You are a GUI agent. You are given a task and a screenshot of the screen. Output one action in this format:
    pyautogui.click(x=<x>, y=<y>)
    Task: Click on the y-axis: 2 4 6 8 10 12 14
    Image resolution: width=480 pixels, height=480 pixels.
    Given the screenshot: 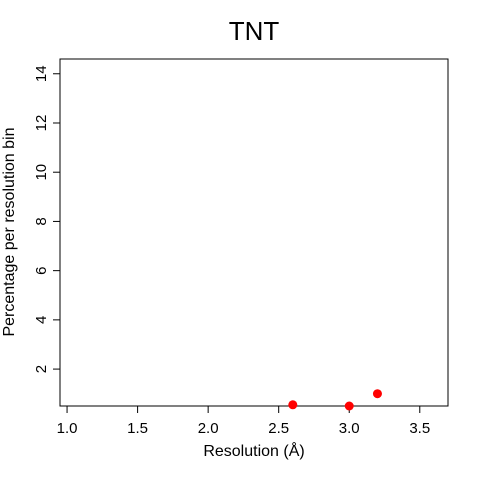 What is the action you would take?
    pyautogui.click(x=46, y=219)
    